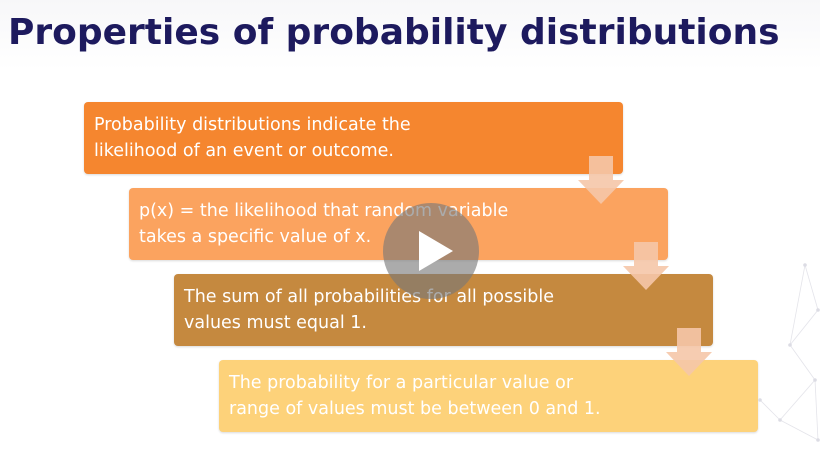  Describe the element at coordinates (394, 32) in the screenshot. I see `slide-title: Properties of probability distributions` at that location.